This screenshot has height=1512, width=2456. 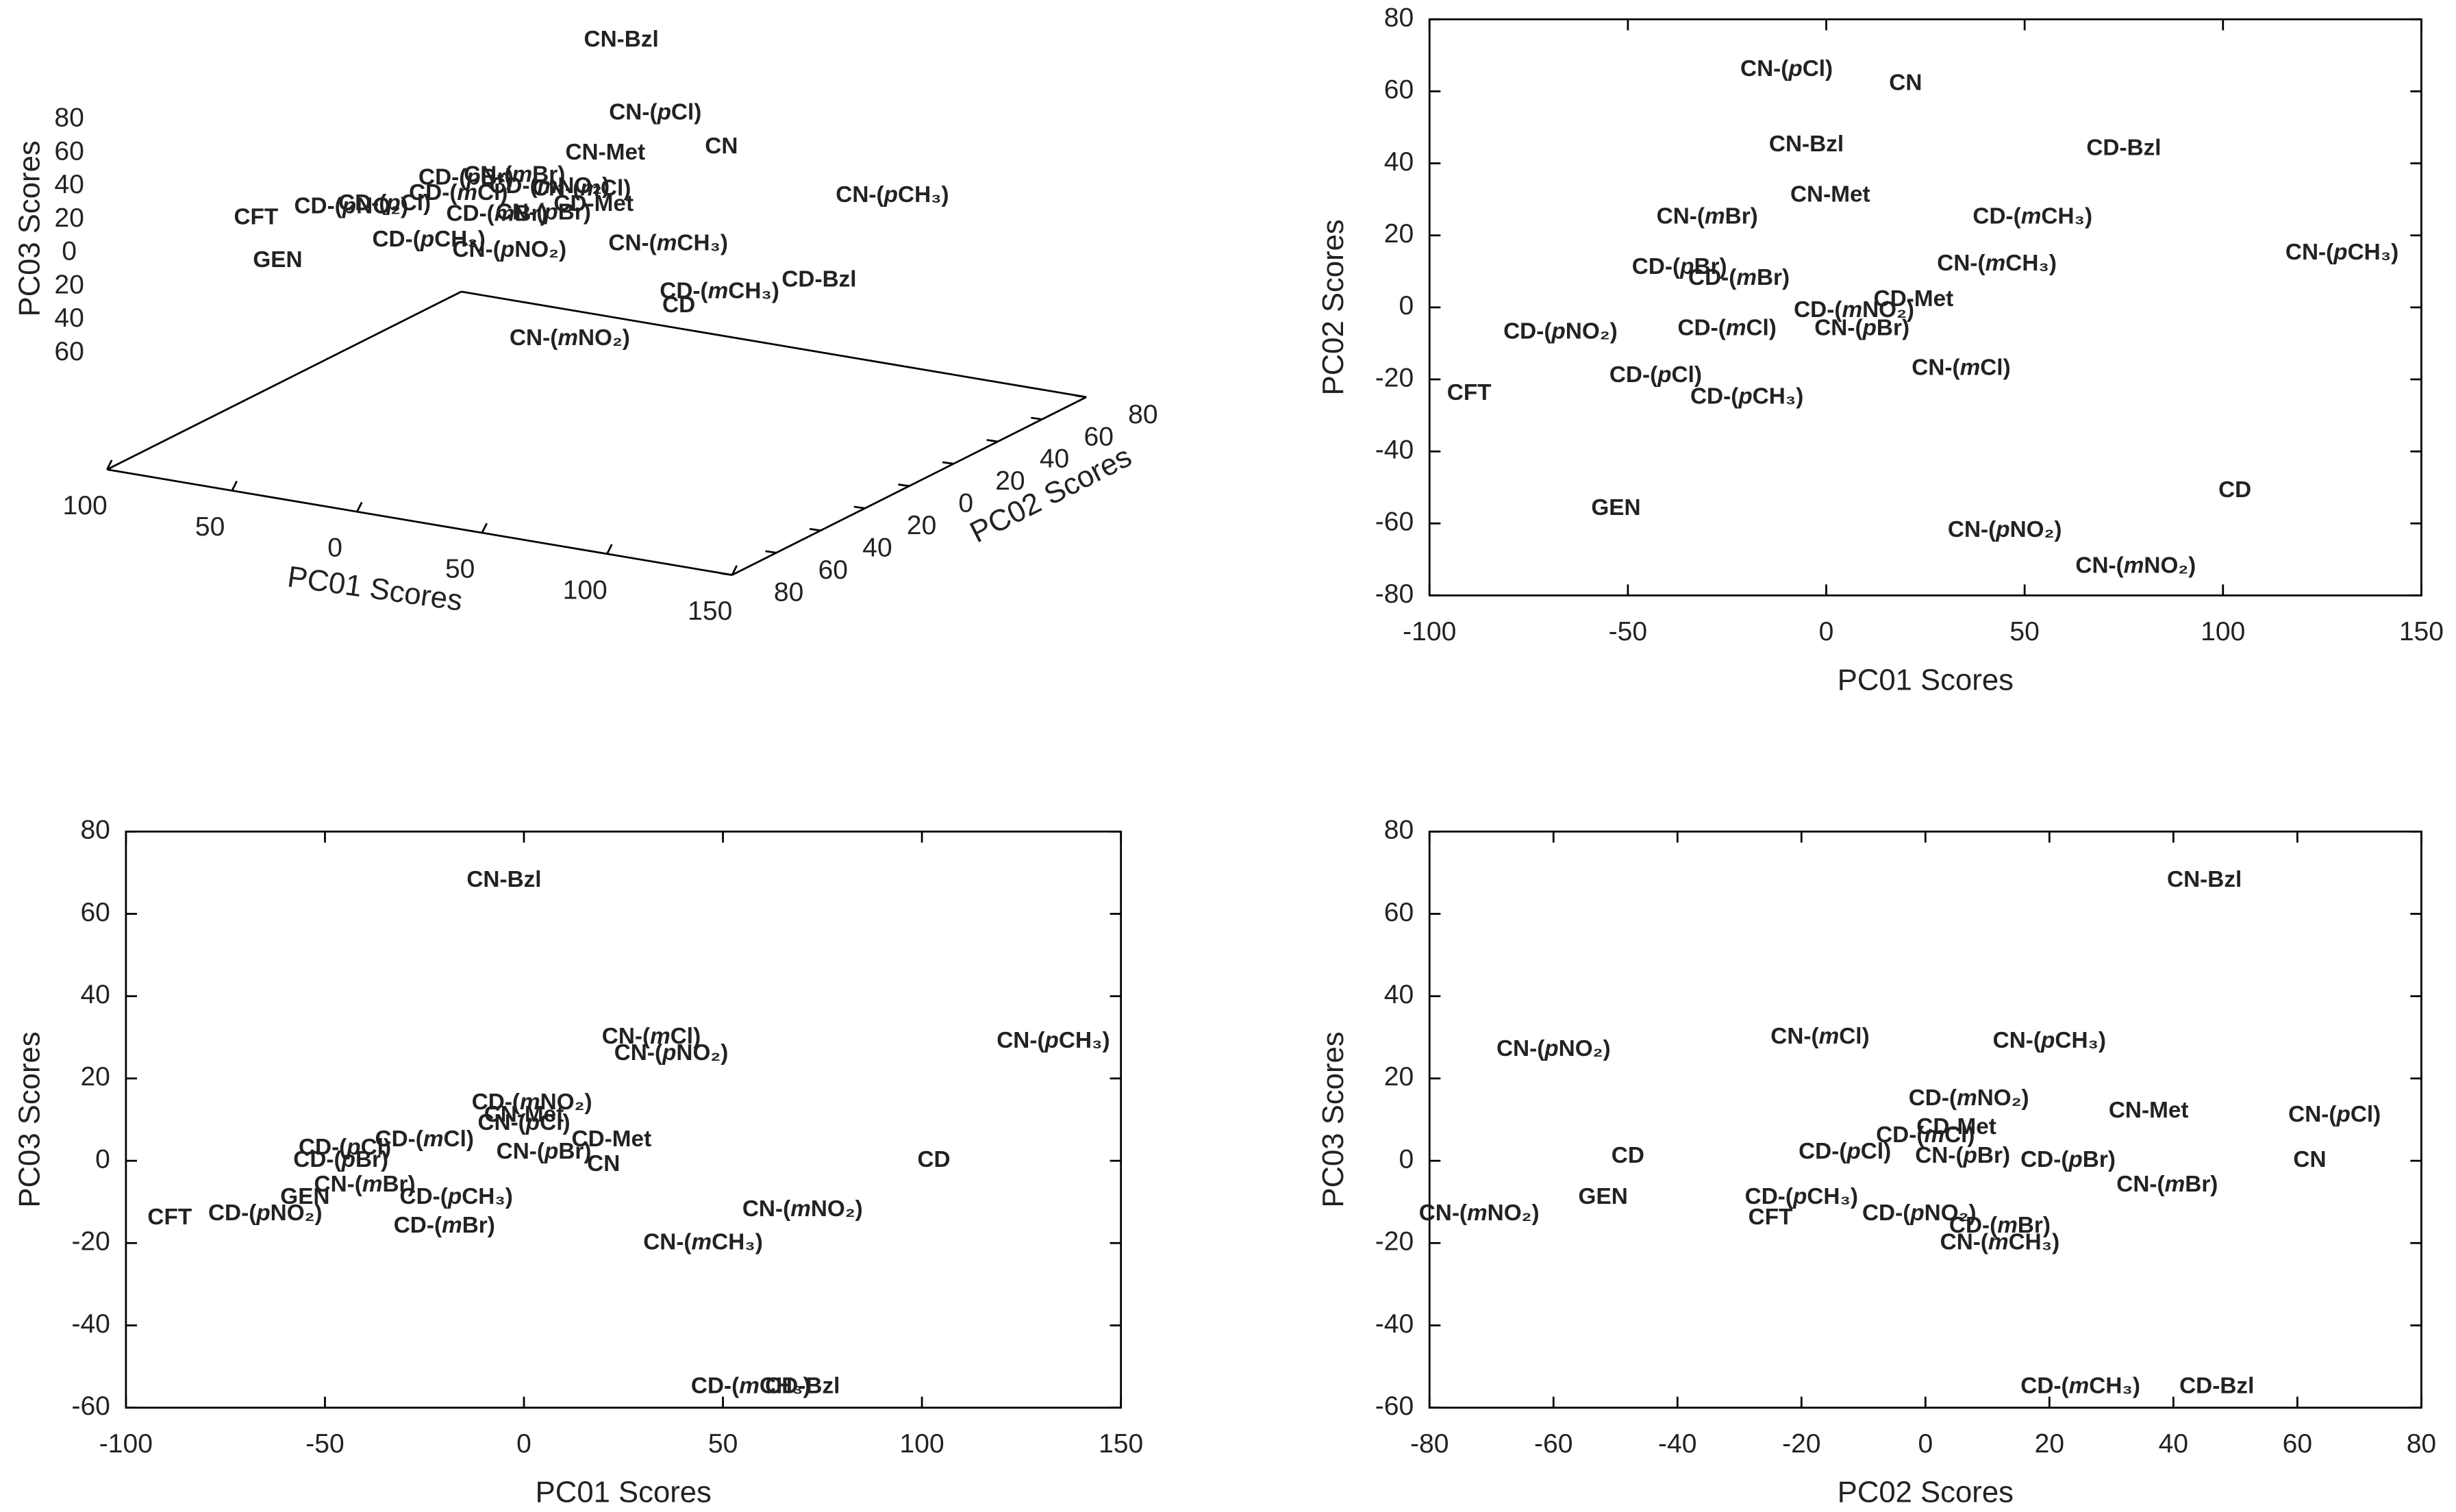 What do you see at coordinates (524, 1114) in the screenshot?
I see `point-label: CN-Met` at bounding box center [524, 1114].